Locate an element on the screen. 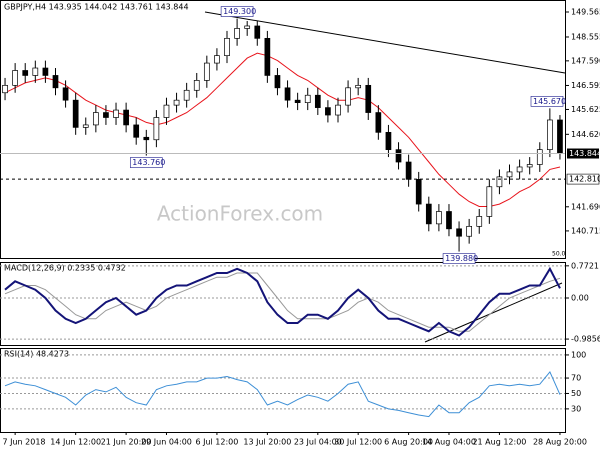 This screenshot has width=600, height=450. y-tick-label: 149.565 is located at coordinates (585, 11).